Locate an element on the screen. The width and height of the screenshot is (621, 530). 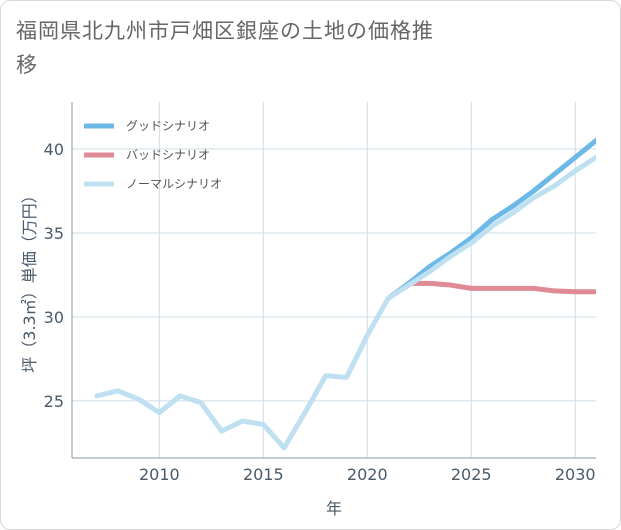
y-tick-label-25: 25 is located at coordinates (54, 401).